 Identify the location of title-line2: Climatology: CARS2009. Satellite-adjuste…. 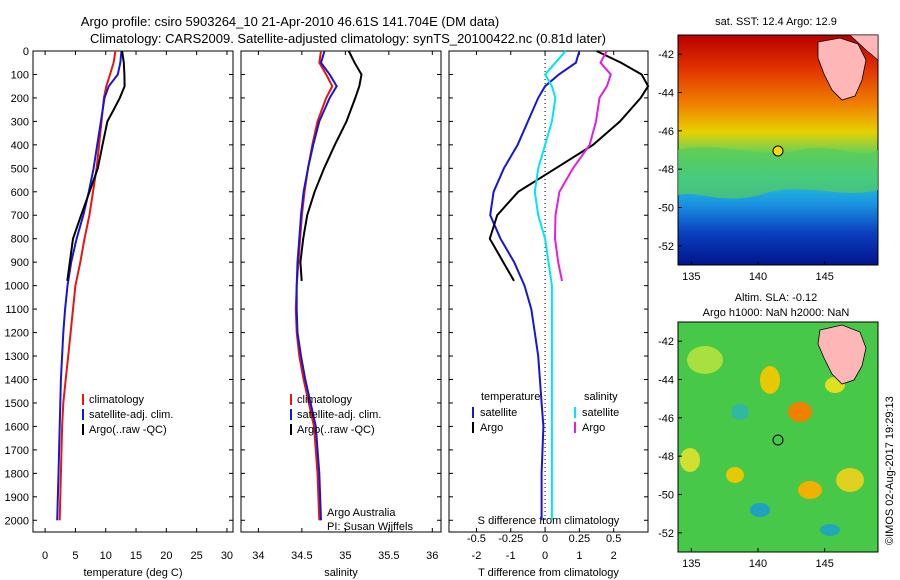
(348, 38).